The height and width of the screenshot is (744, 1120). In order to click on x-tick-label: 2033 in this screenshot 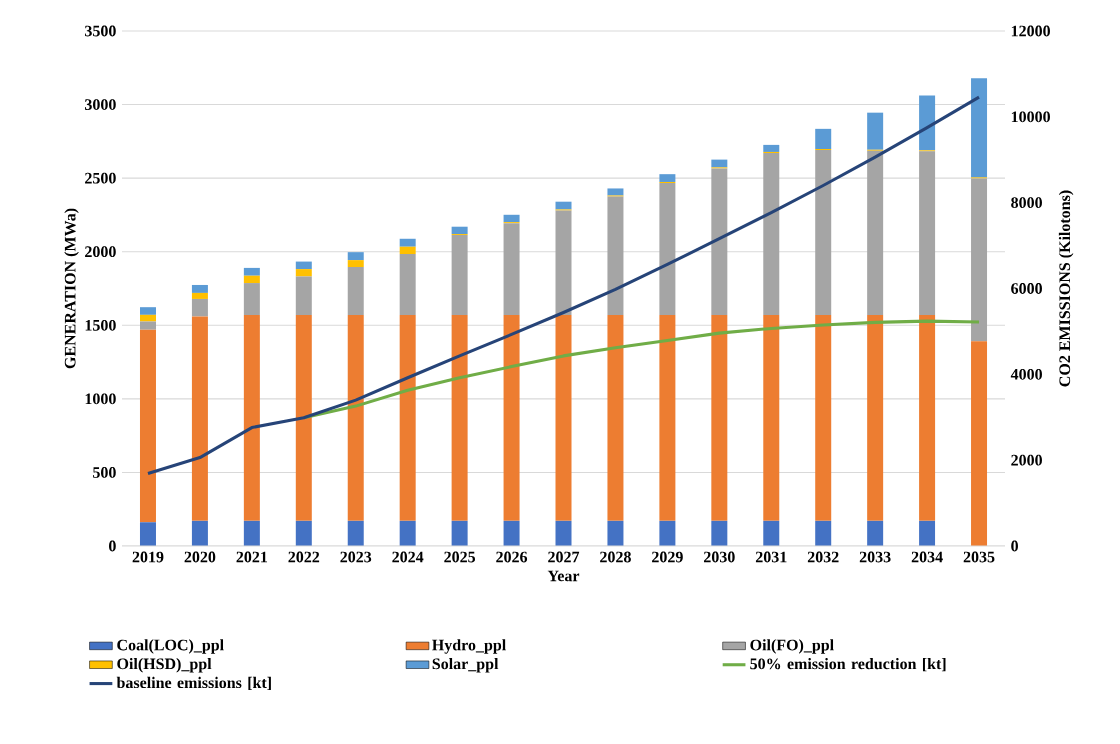, I will do `click(875, 557)`.